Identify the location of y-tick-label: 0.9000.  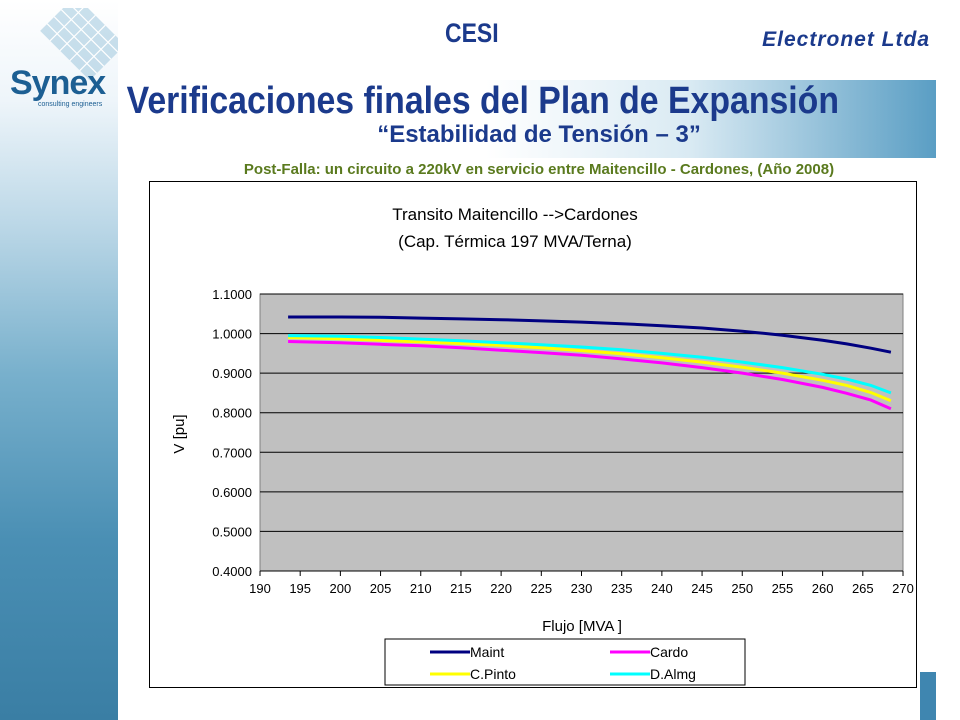
(232, 373).